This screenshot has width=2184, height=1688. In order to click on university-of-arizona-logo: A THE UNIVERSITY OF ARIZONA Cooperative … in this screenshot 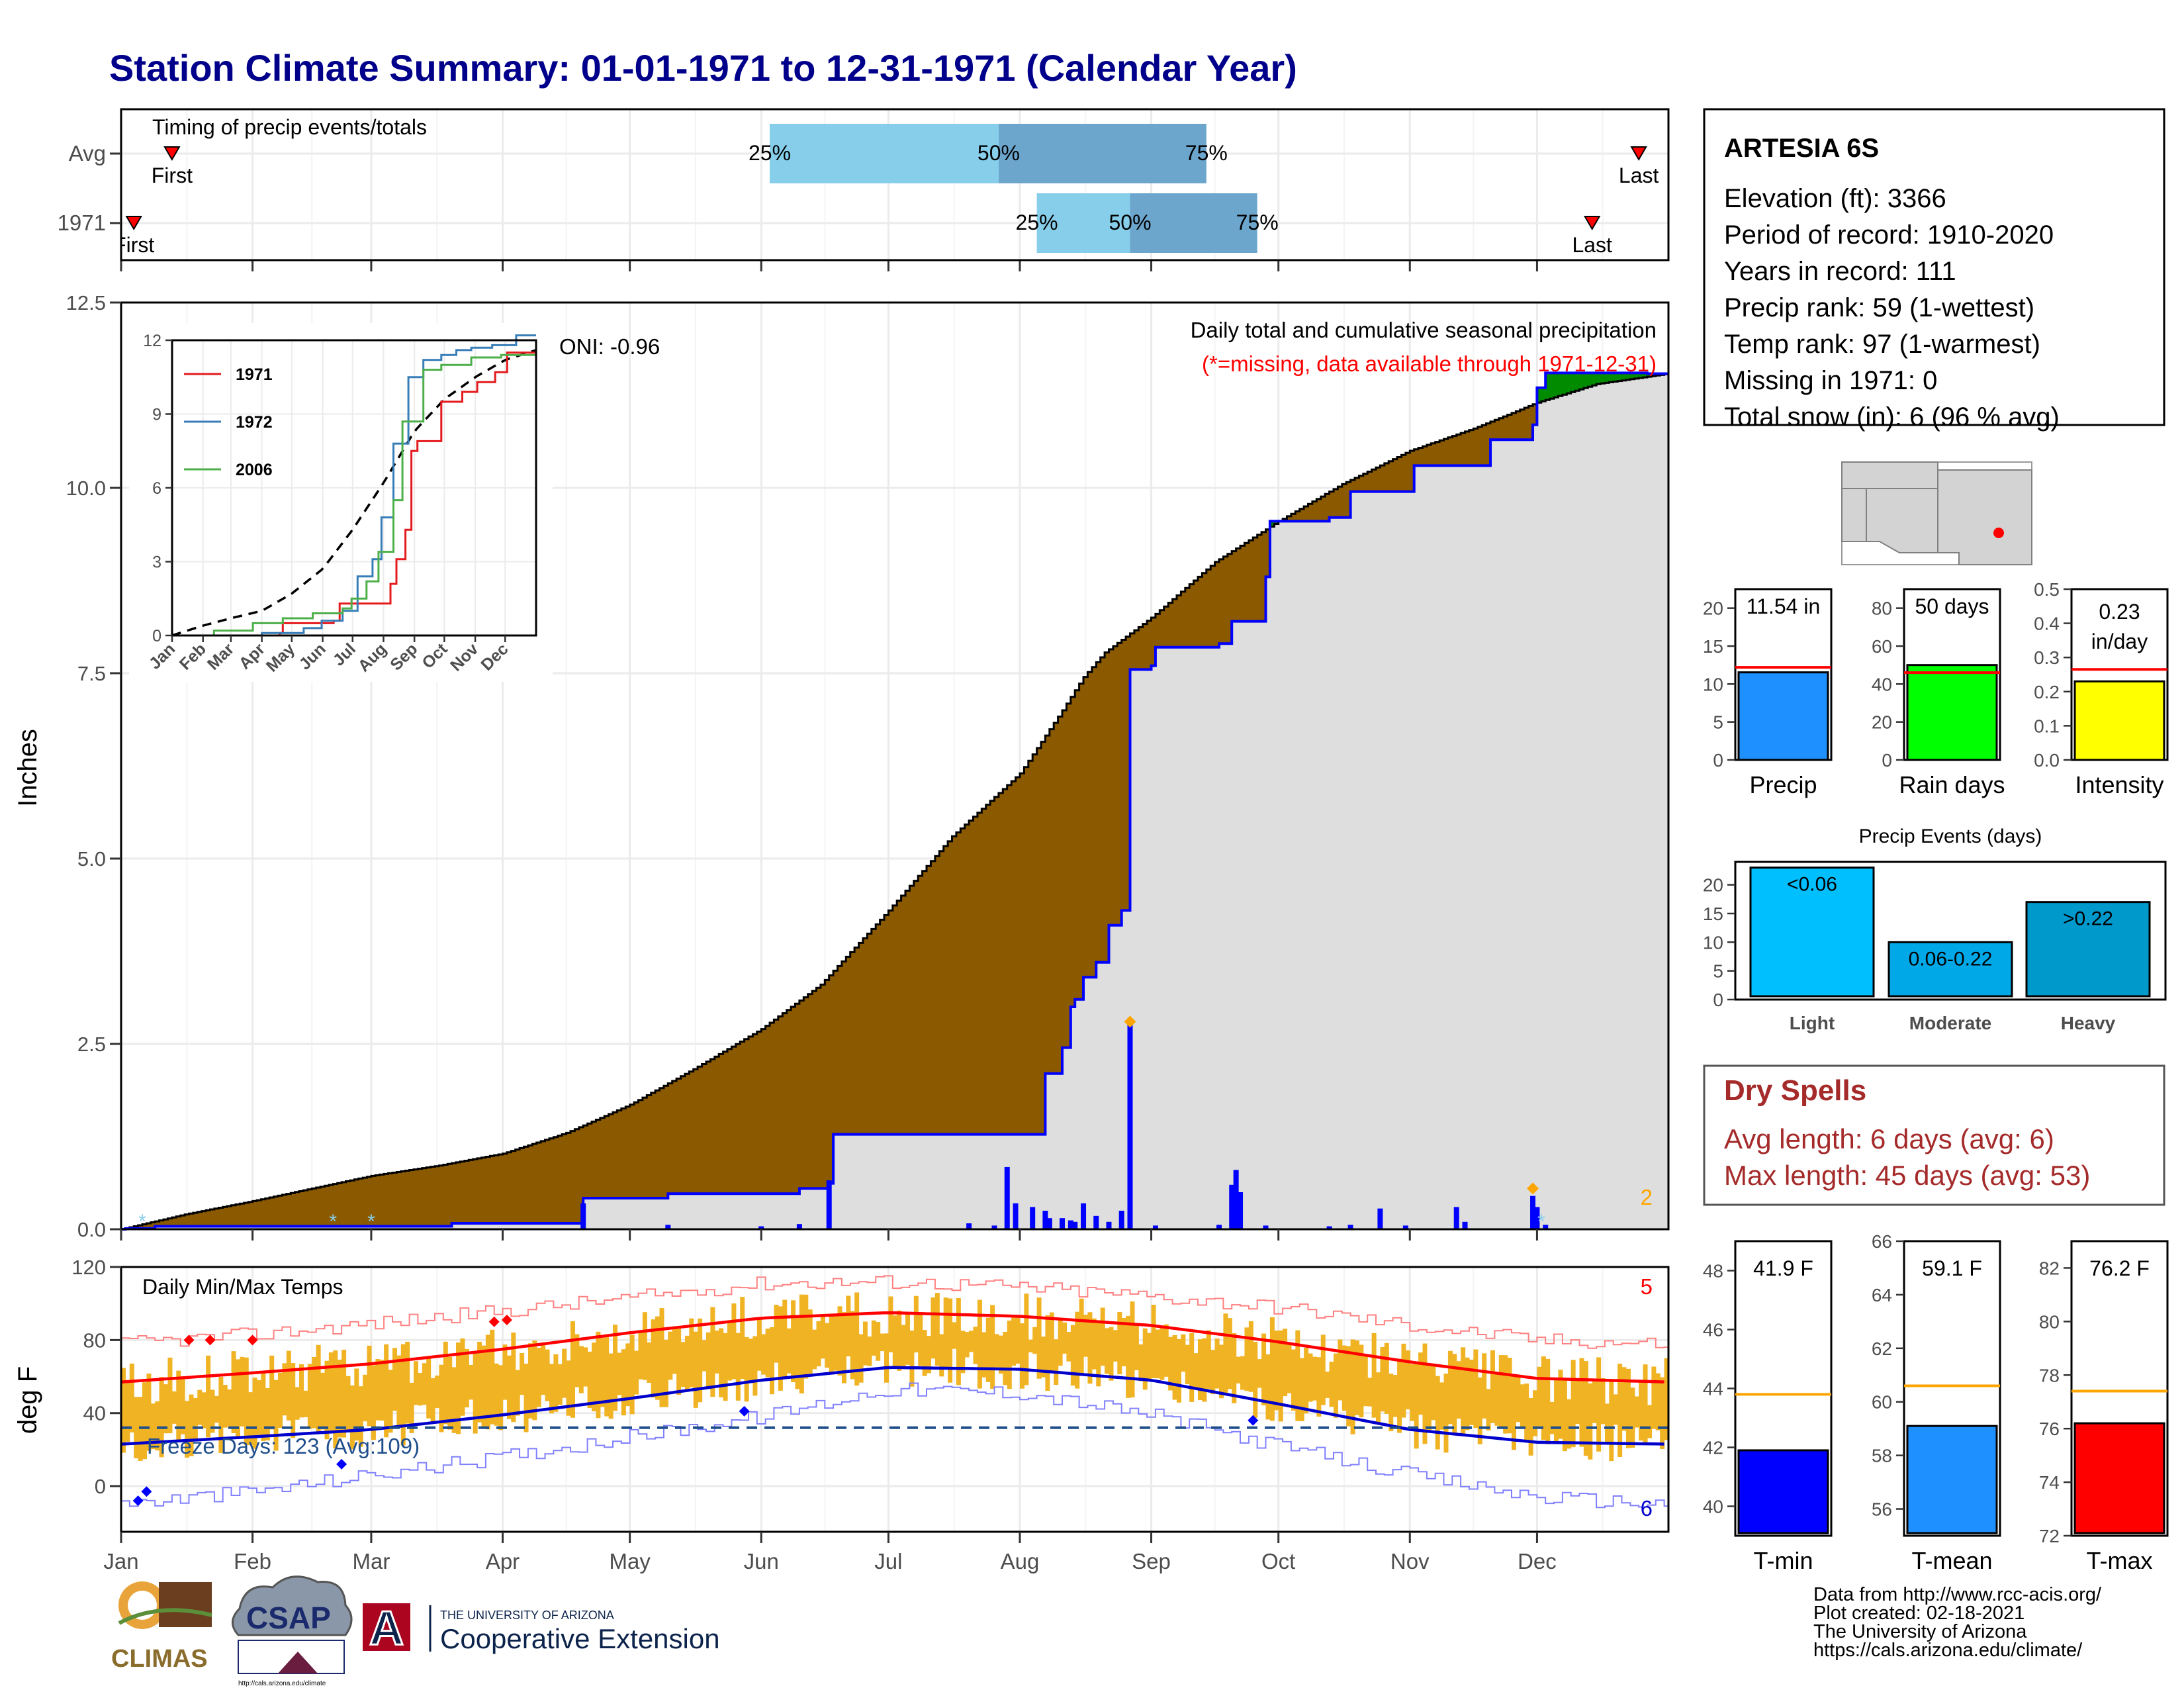, I will do `click(541, 1628)`.